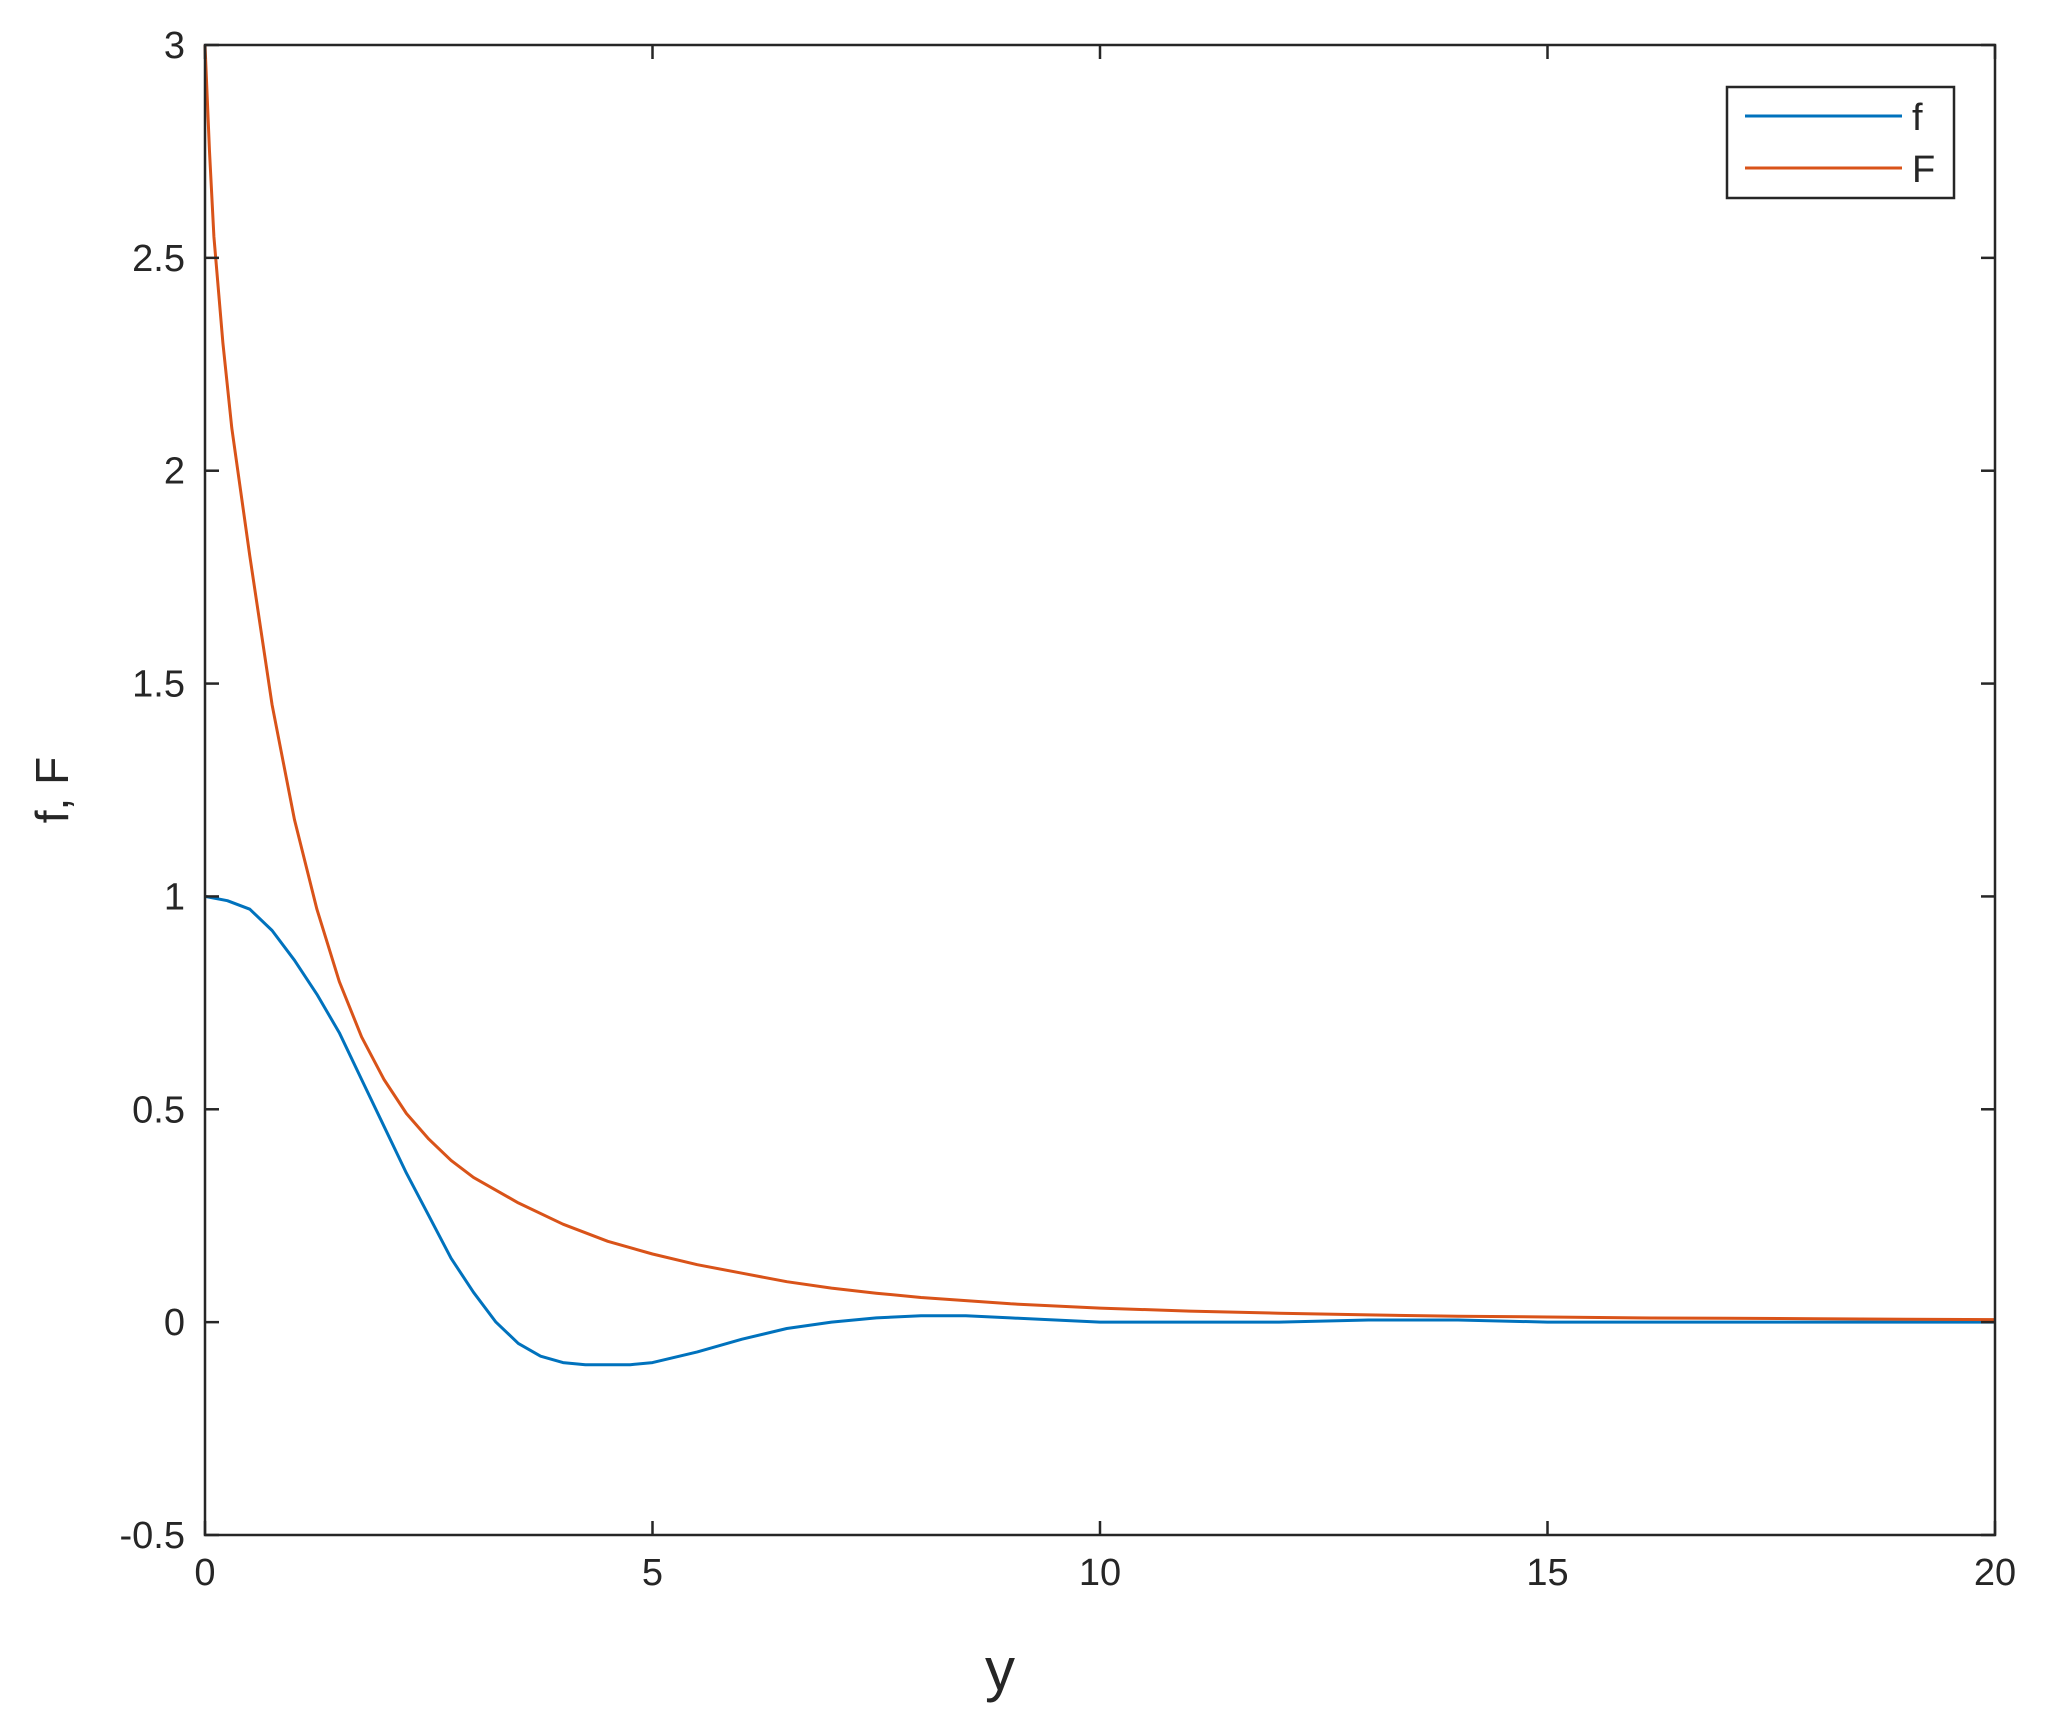 The height and width of the screenshot is (1724, 2047). I want to click on y-tick-label: 0, so click(174, 1323).